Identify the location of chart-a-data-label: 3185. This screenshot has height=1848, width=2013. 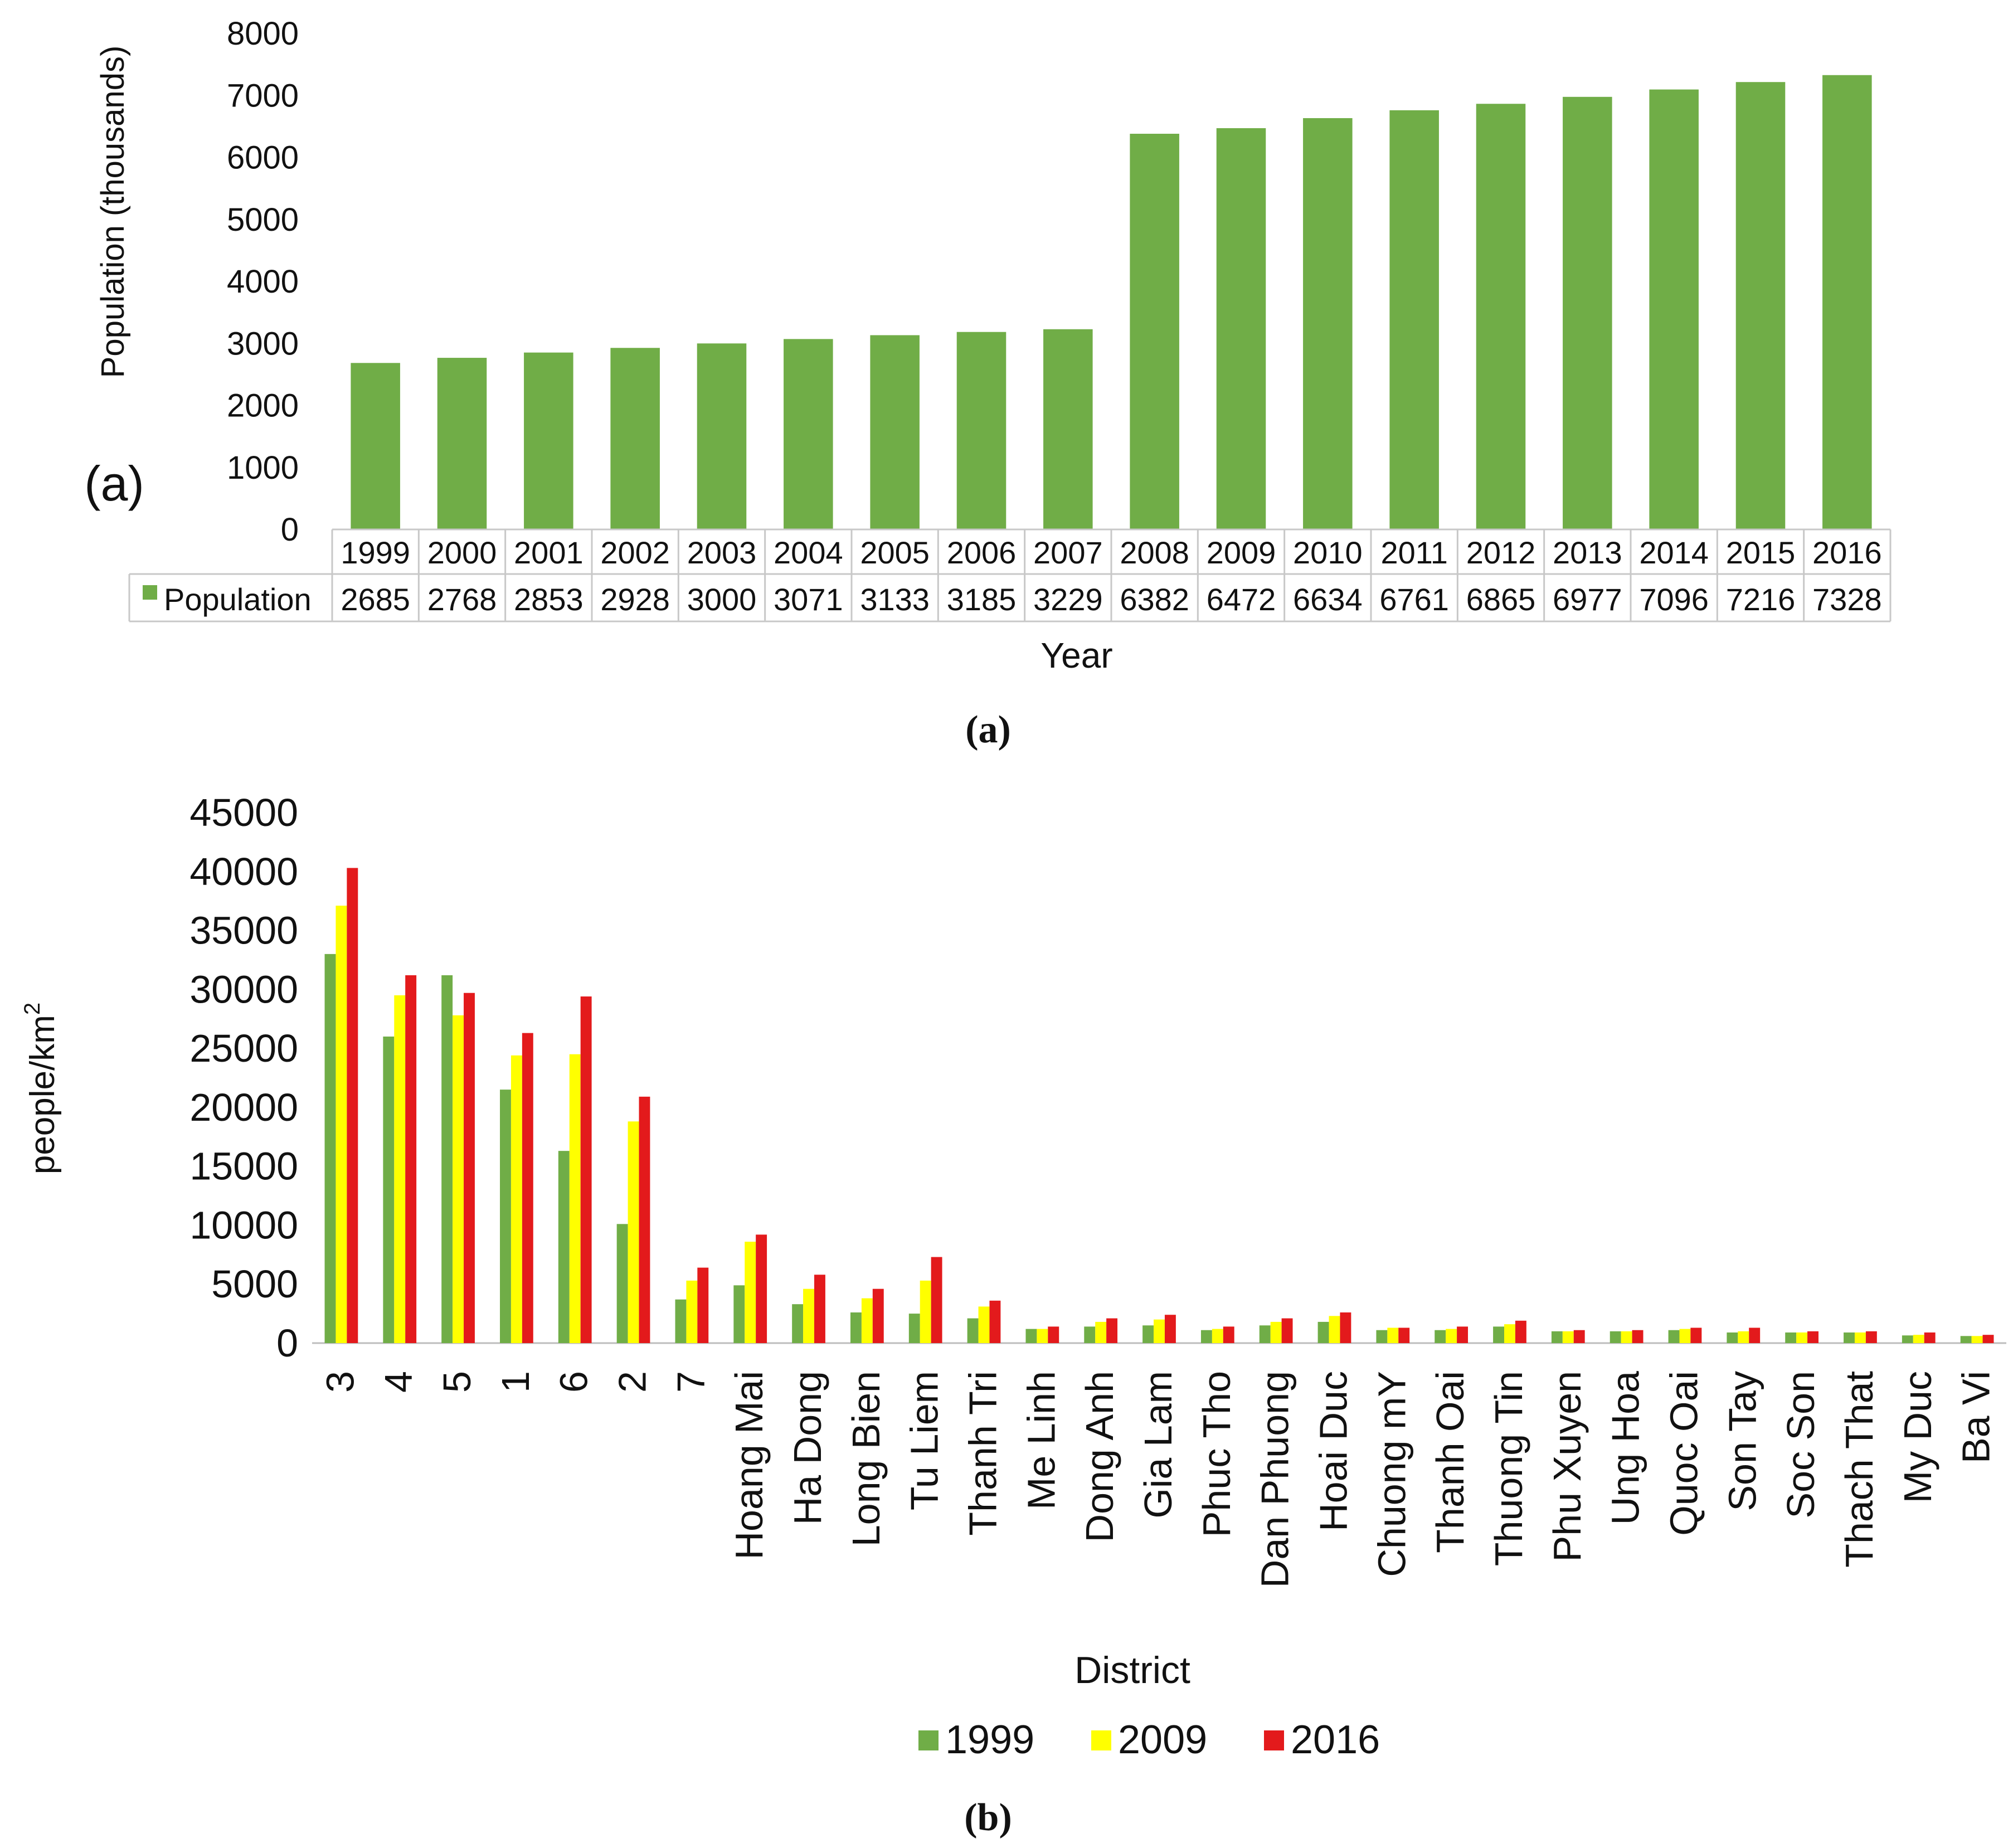
(982, 600).